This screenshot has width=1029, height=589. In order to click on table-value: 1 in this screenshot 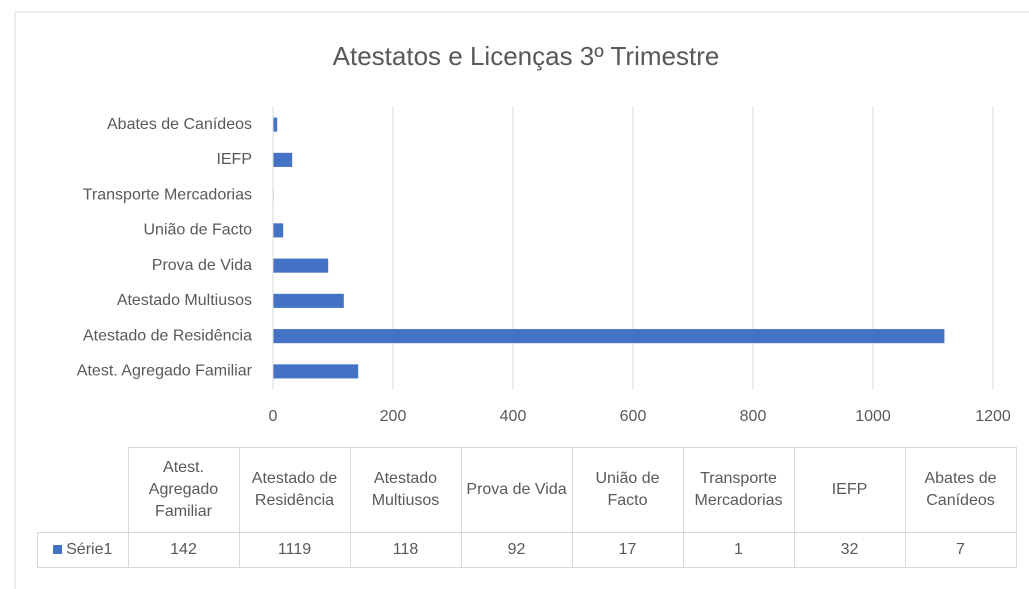, I will do `click(738, 550)`.